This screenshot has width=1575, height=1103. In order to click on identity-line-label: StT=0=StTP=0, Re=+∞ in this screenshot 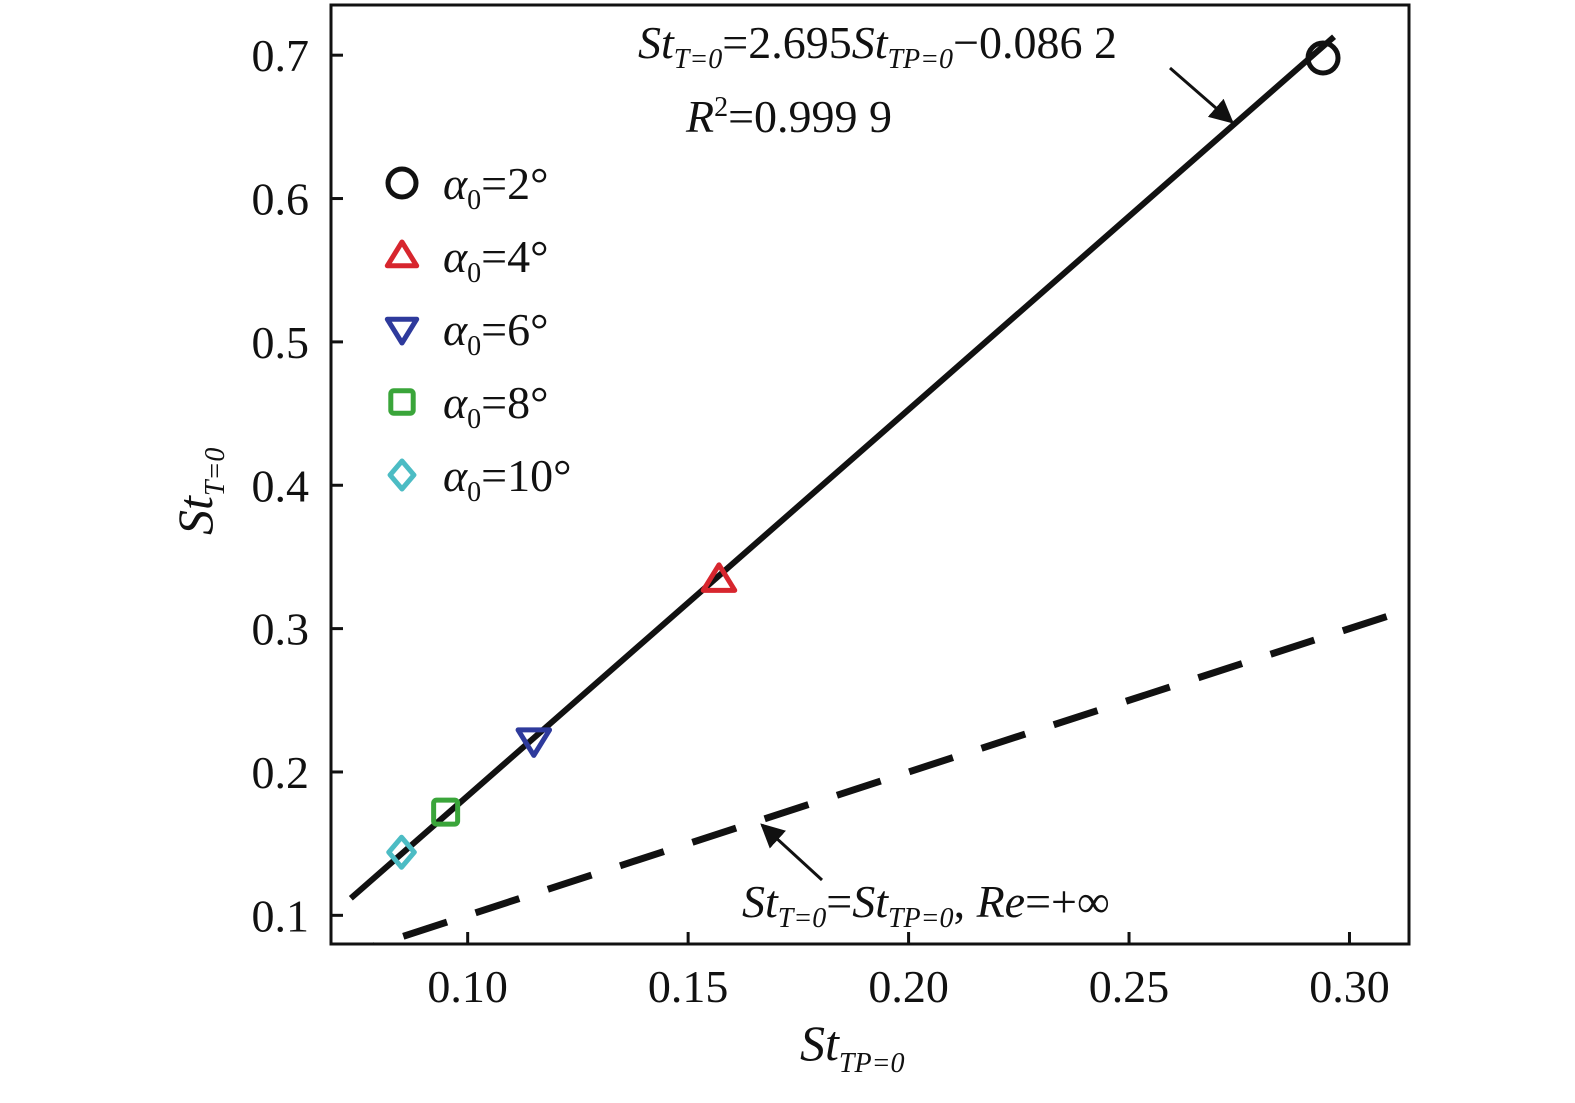, I will do `click(926, 905)`.